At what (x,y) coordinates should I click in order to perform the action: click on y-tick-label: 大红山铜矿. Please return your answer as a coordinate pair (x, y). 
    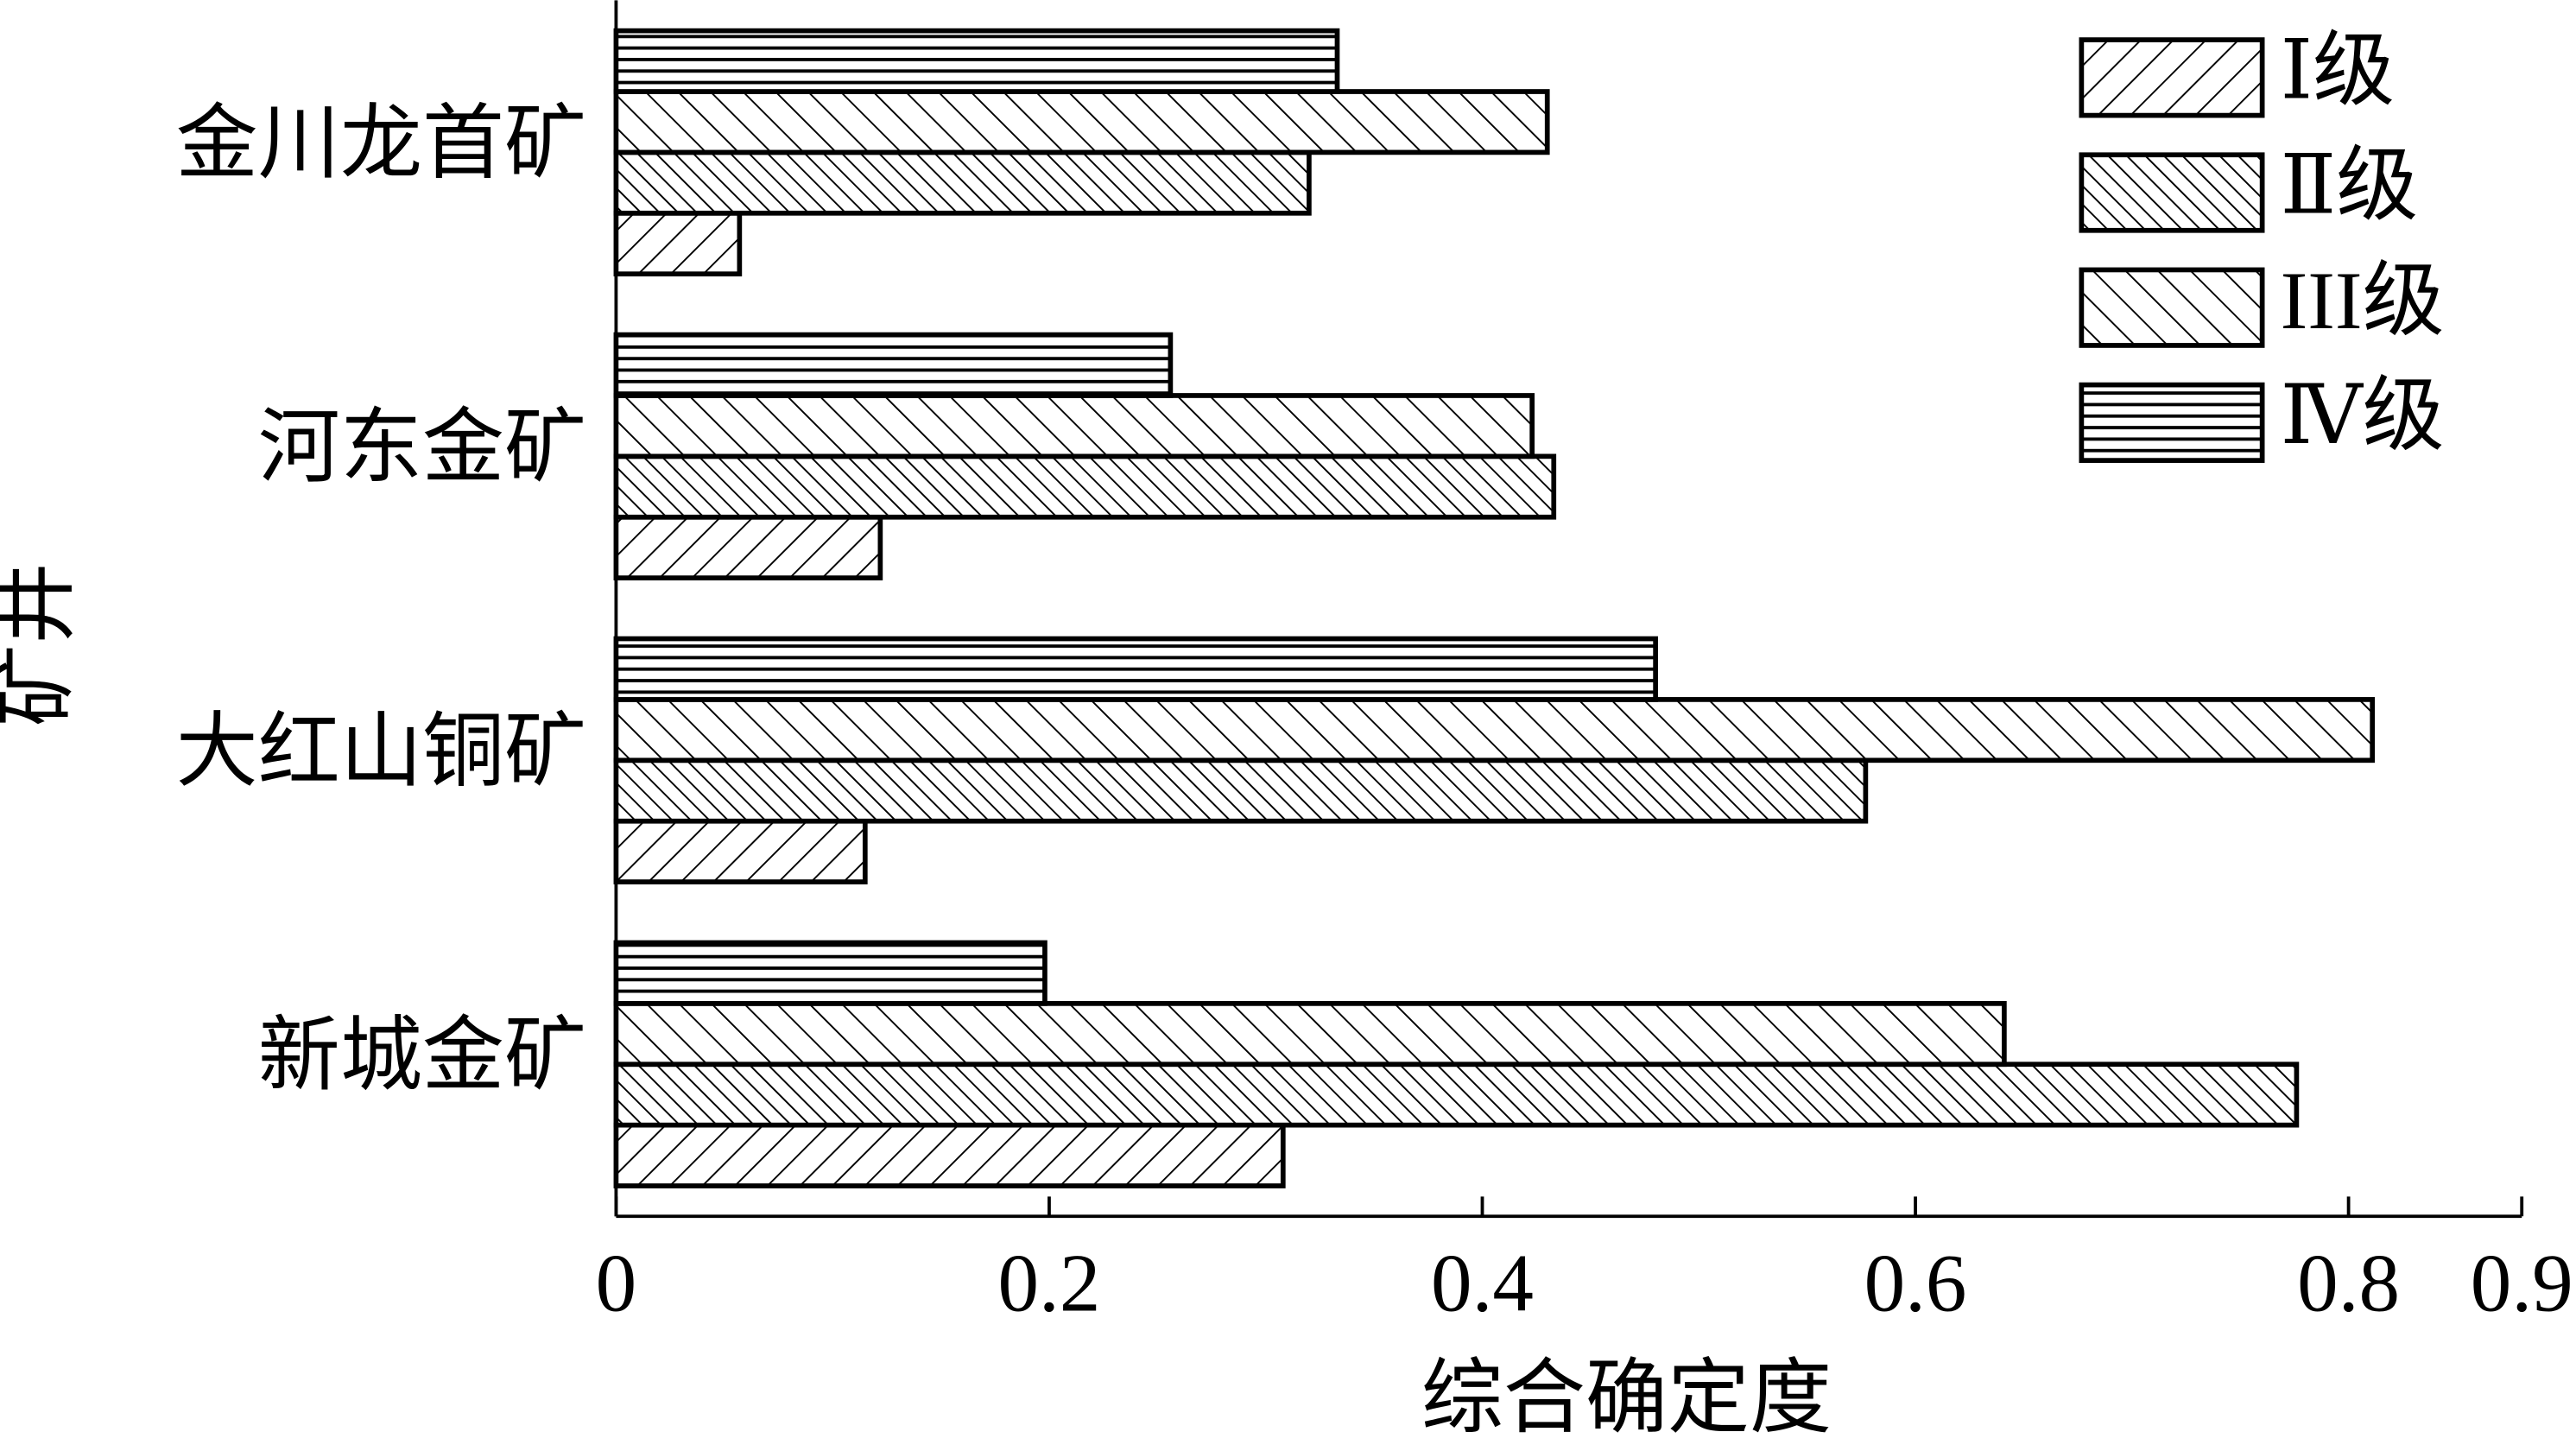
    Looking at the image, I should click on (381, 751).